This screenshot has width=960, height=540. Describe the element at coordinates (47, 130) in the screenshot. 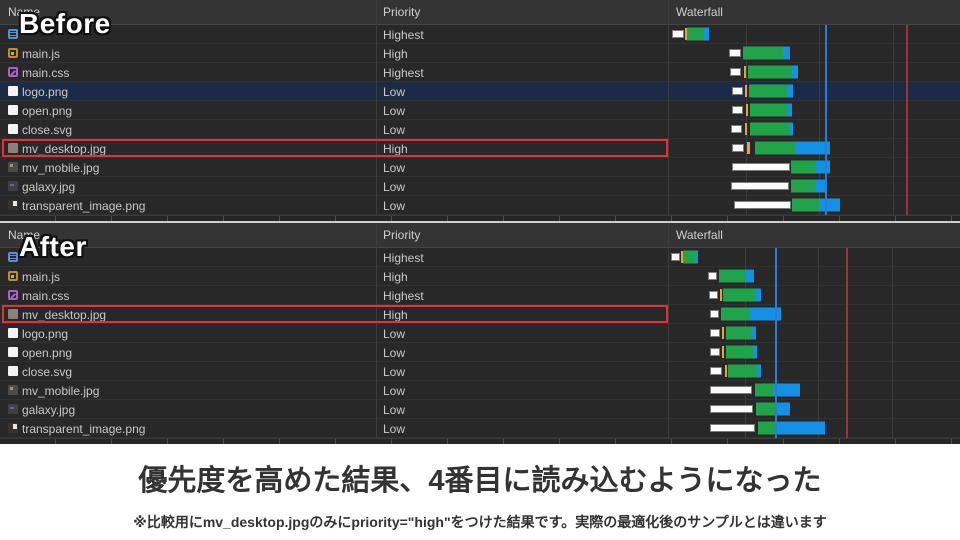

I see `request-name: close.svg` at that location.